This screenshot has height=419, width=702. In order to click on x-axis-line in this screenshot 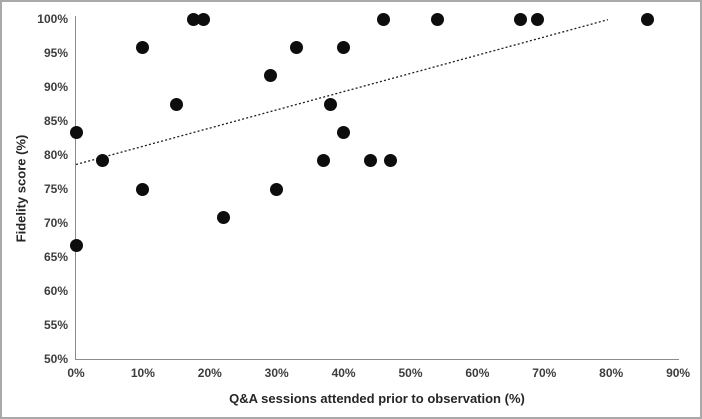, I will do `click(377, 359)`.